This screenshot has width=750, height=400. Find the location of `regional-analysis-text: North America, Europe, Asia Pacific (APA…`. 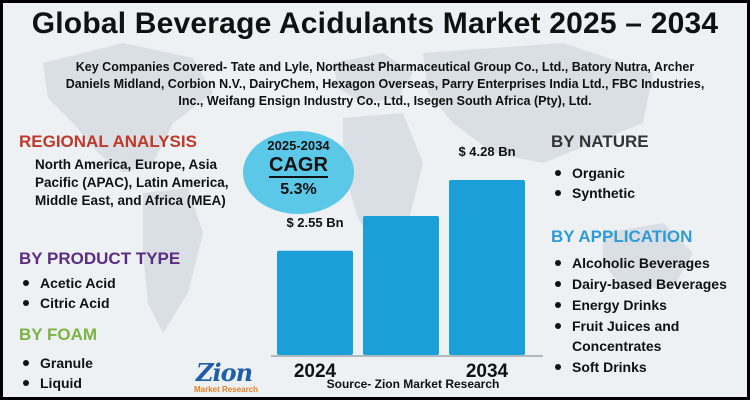

regional-analysis-text: North America, Europe, Asia Pacific (APA… is located at coordinates (132, 182).